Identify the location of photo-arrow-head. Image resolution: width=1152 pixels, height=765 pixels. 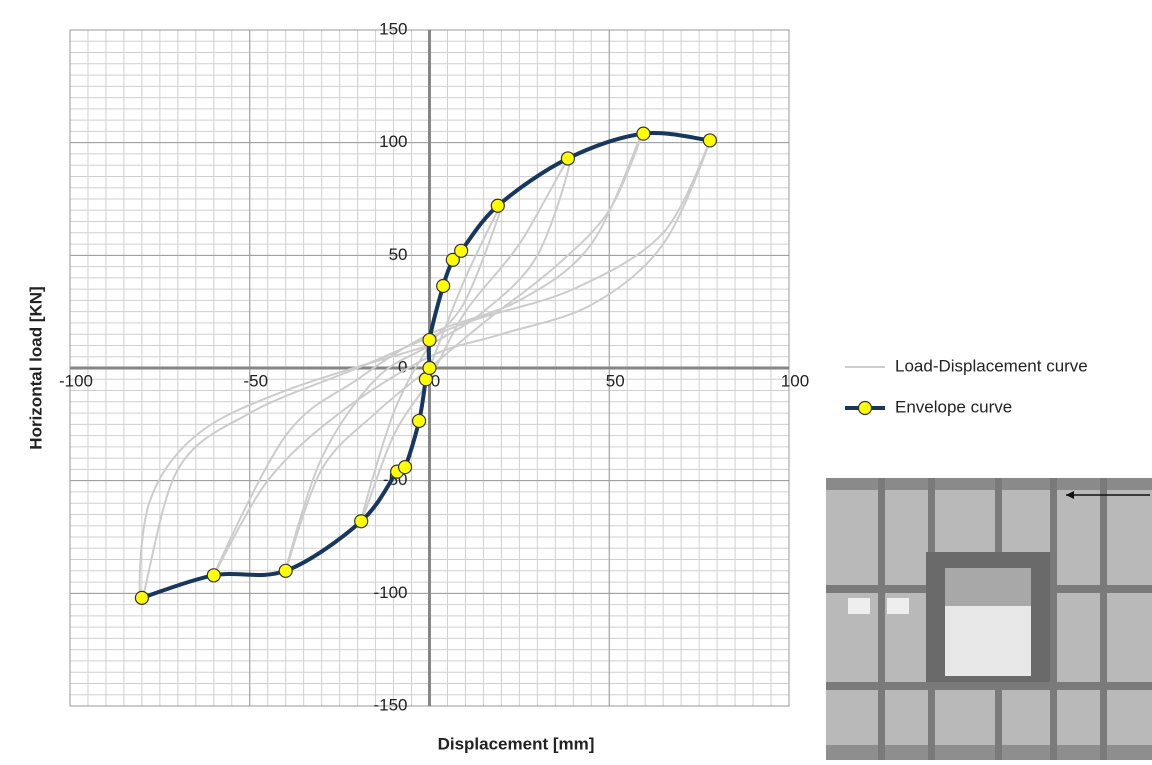
(1070, 495).